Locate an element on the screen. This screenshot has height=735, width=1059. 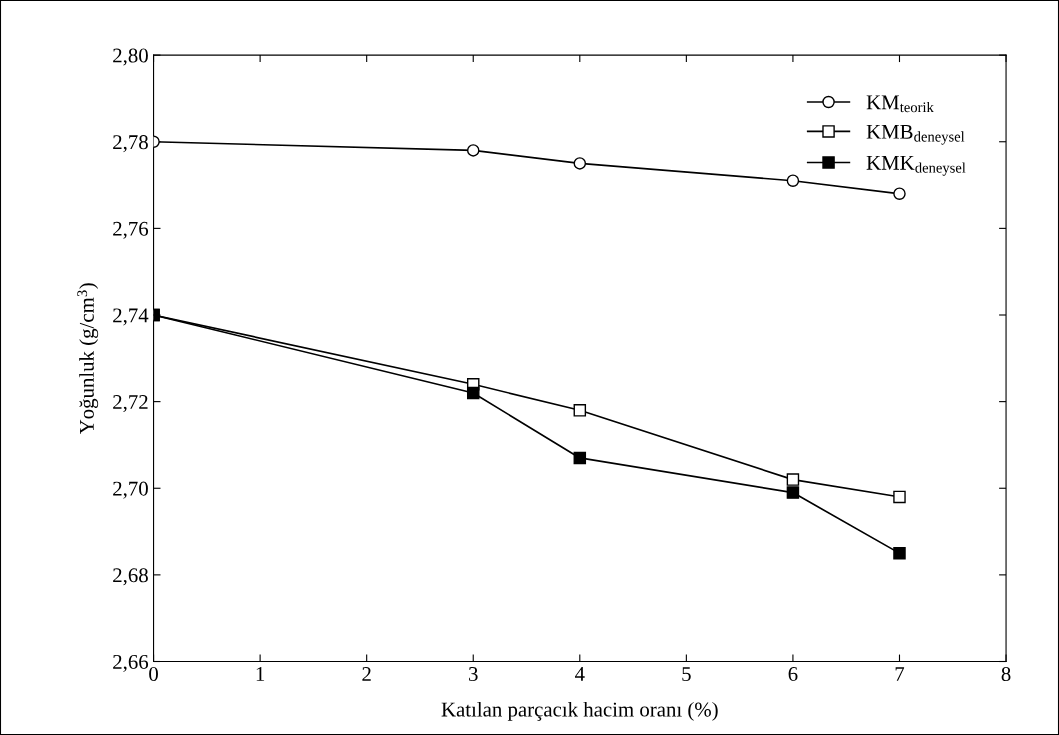
x-tick-label: 7 is located at coordinates (900, 674).